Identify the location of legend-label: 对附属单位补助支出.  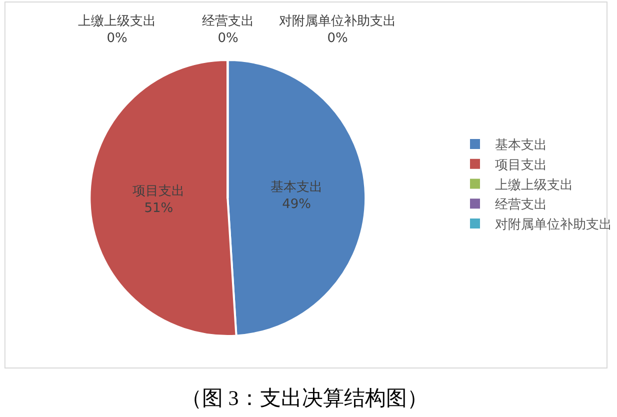
(553, 225).